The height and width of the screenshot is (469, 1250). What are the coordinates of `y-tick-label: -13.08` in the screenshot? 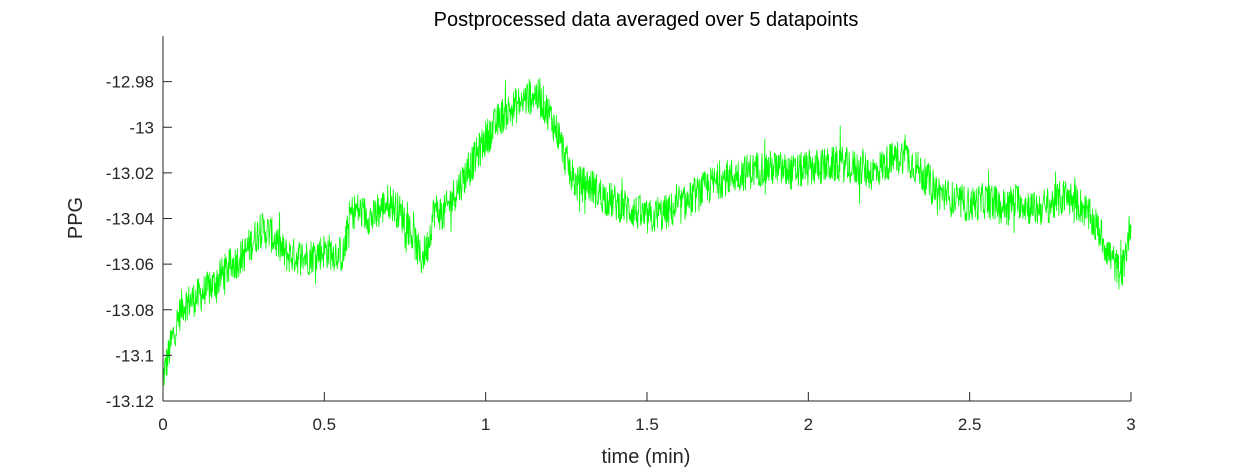 It's located at (130, 310).